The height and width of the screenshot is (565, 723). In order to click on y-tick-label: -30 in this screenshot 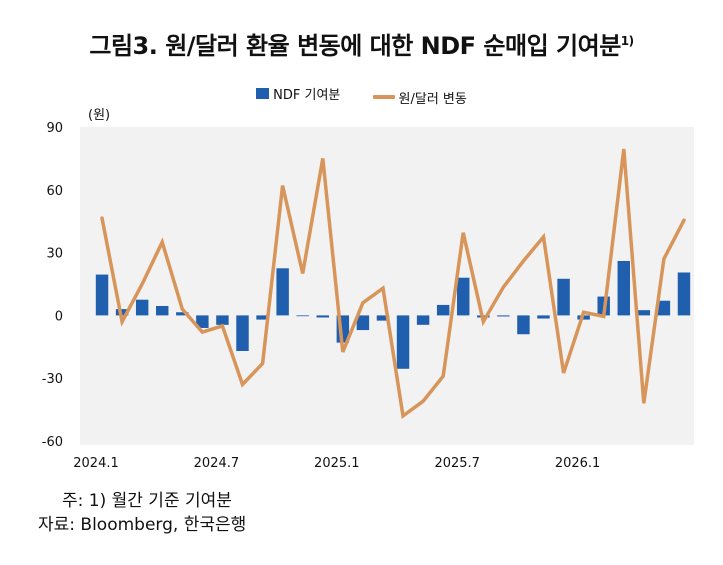, I will do `click(52, 379)`.